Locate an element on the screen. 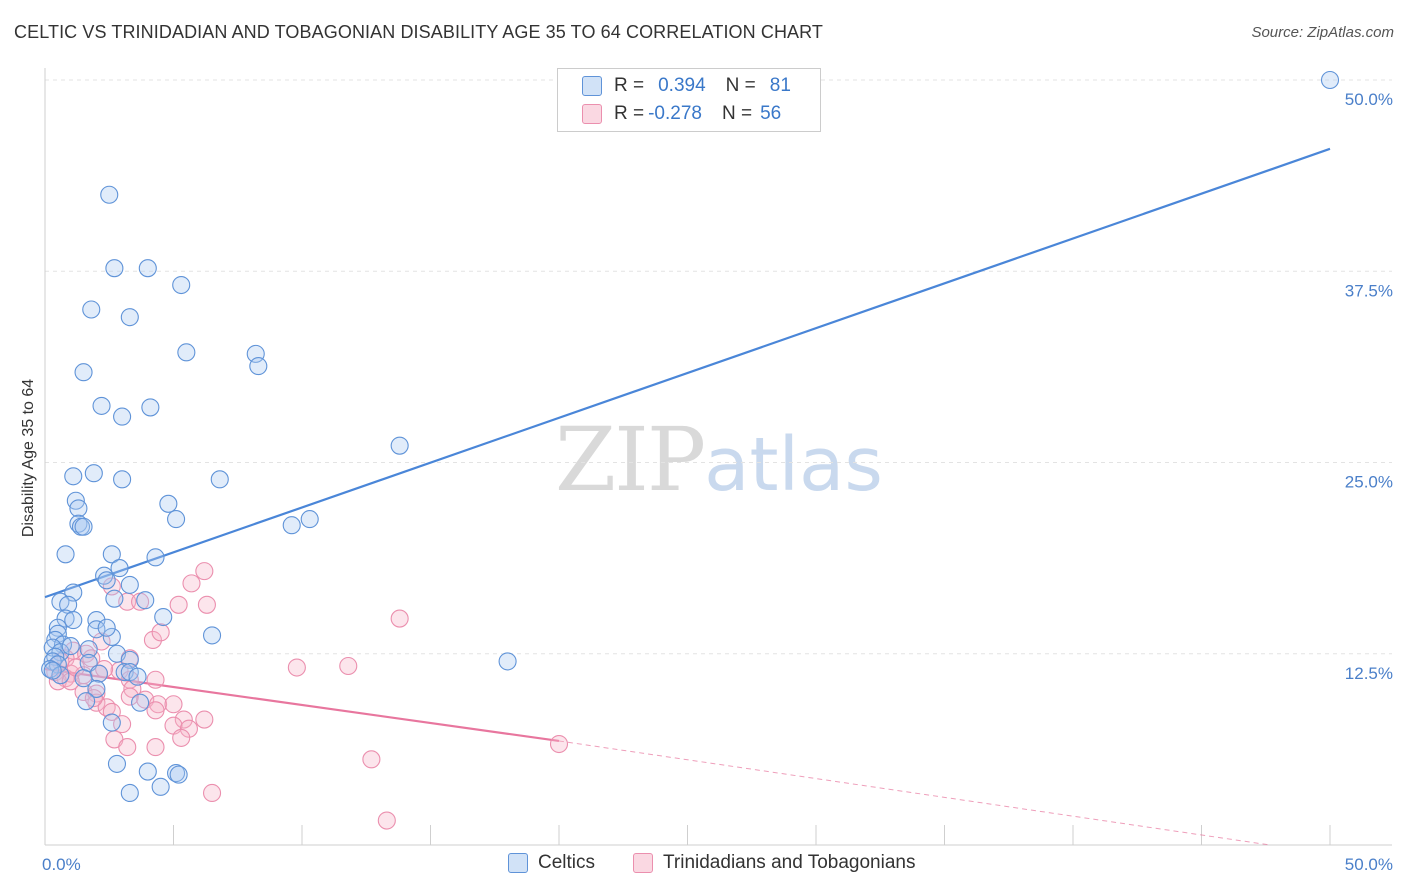 This screenshot has width=1406, height=892. source-label: Source: ZipAtlas.com is located at coordinates (1322, 32).